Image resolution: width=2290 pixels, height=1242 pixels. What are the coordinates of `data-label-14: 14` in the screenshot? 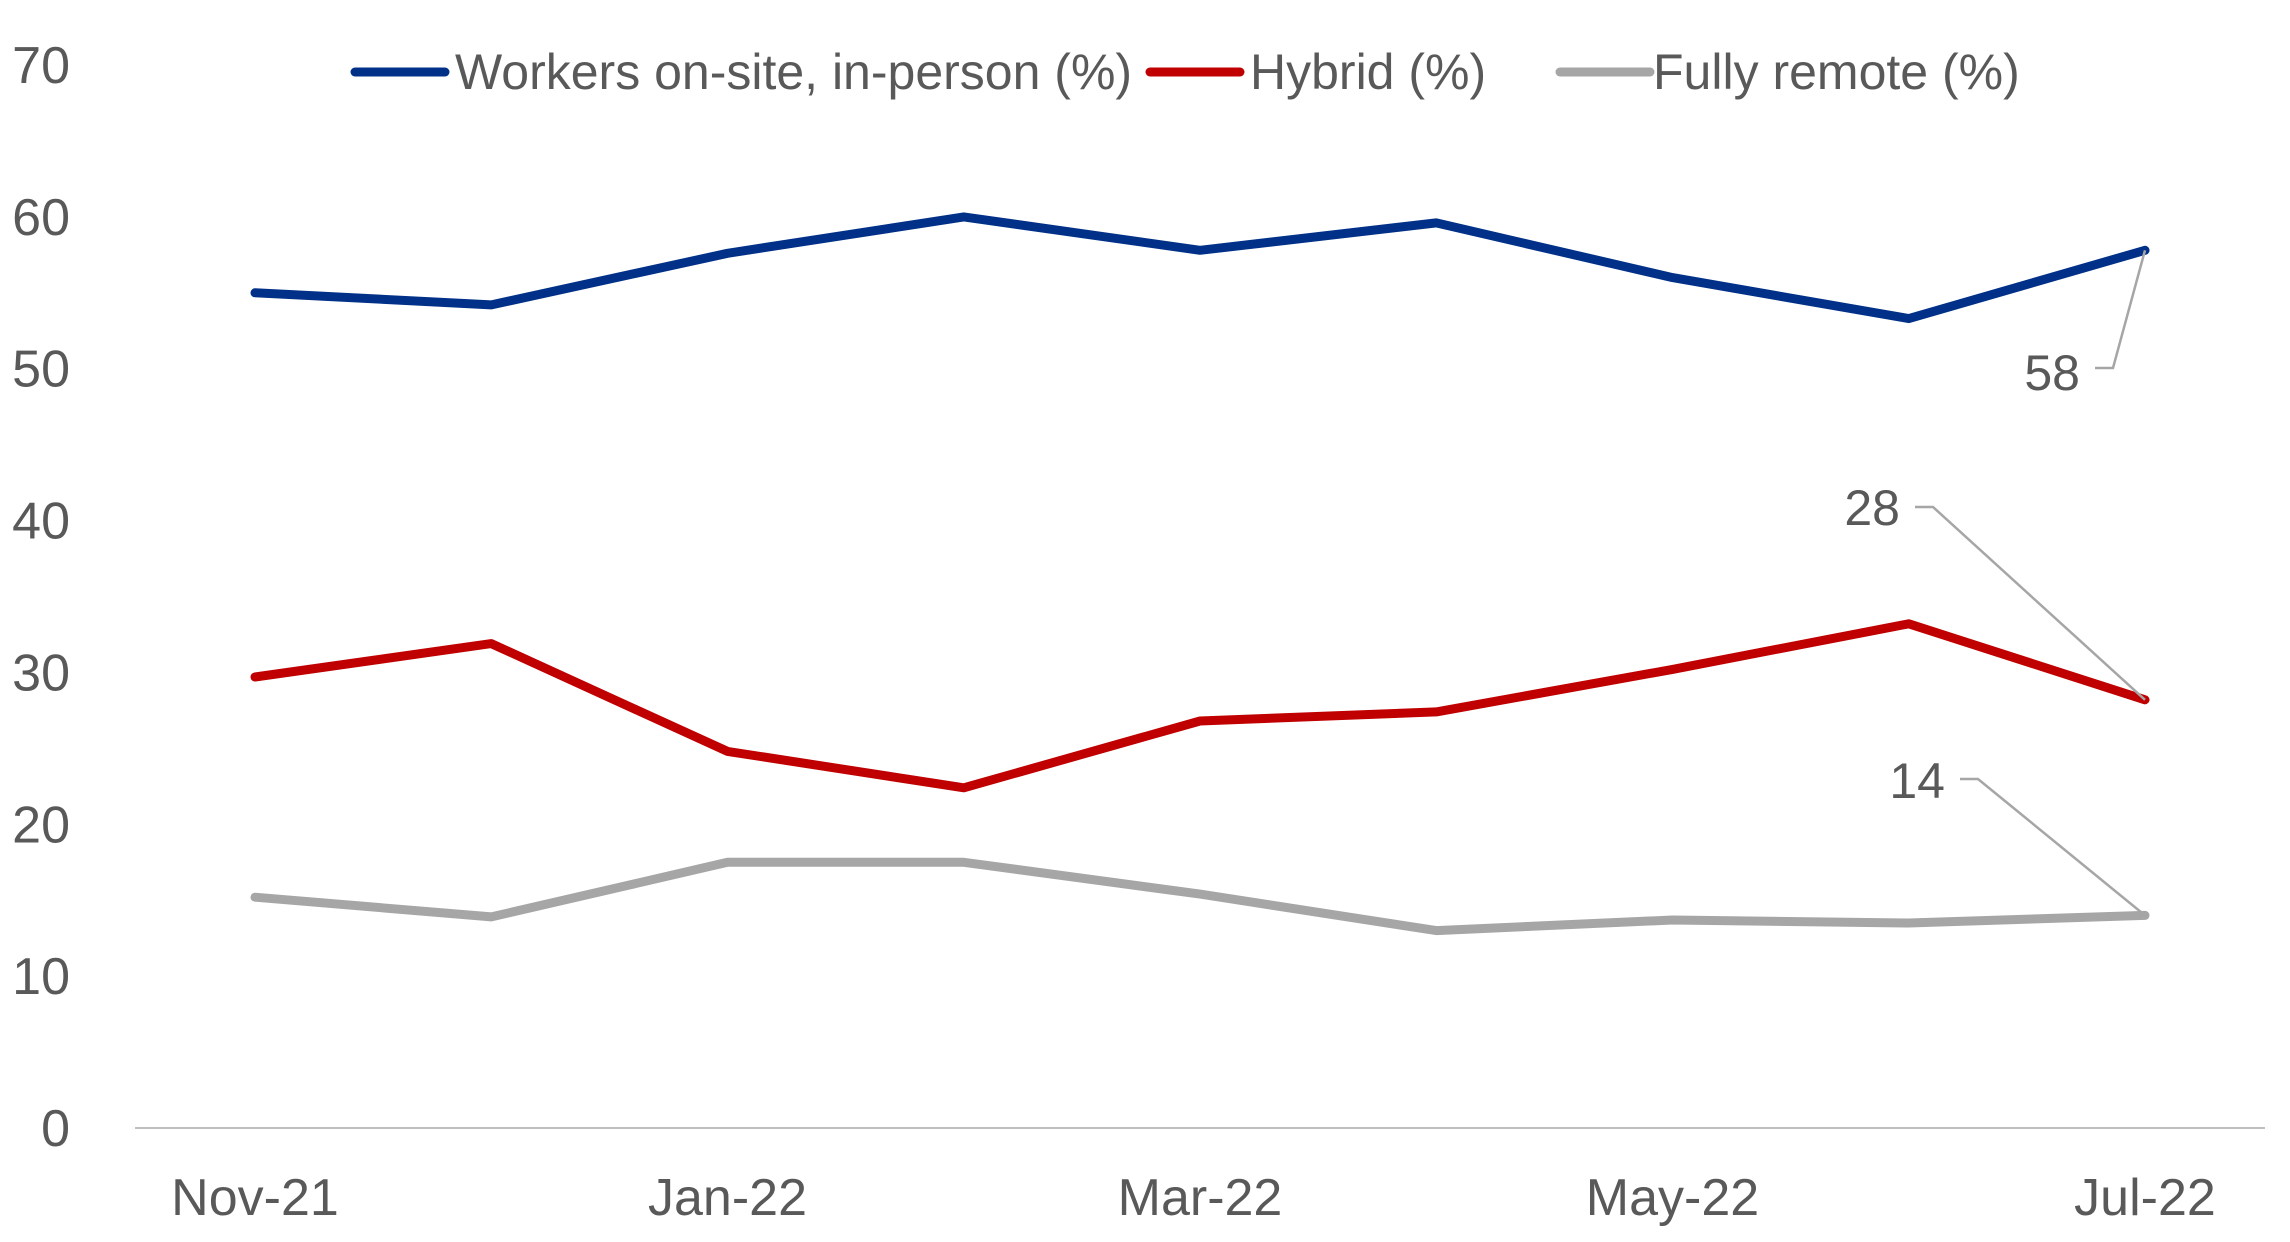 It's located at (1917, 781).